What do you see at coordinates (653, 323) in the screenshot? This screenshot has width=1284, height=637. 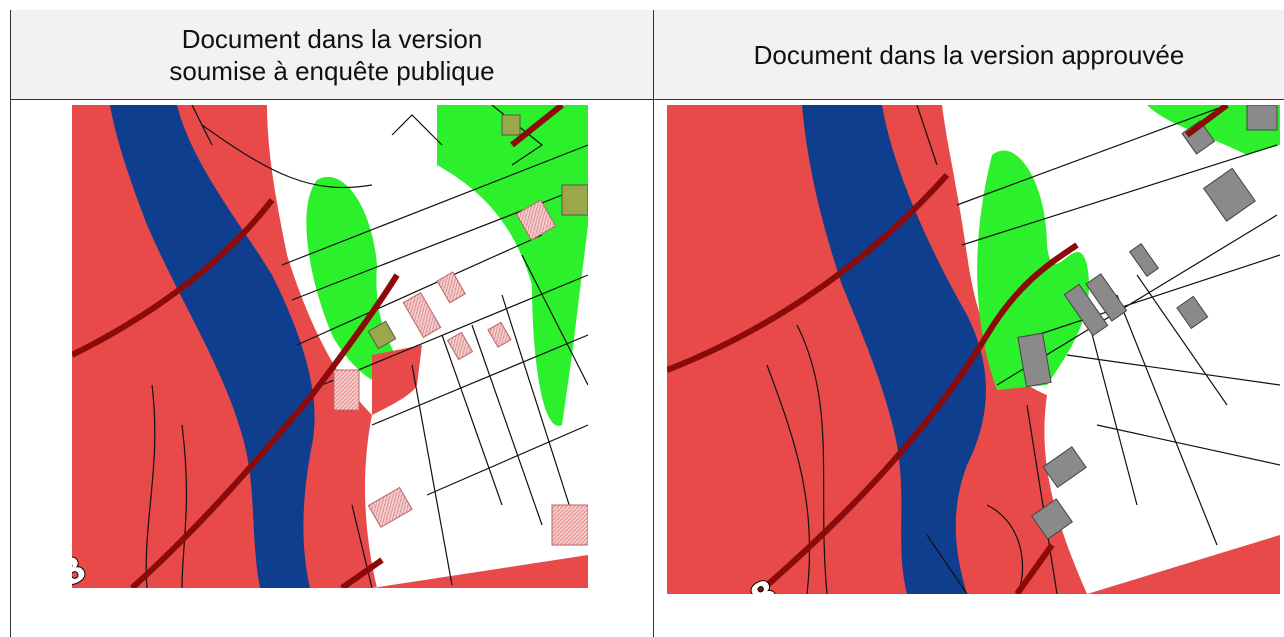 I see `column-divider` at bounding box center [653, 323].